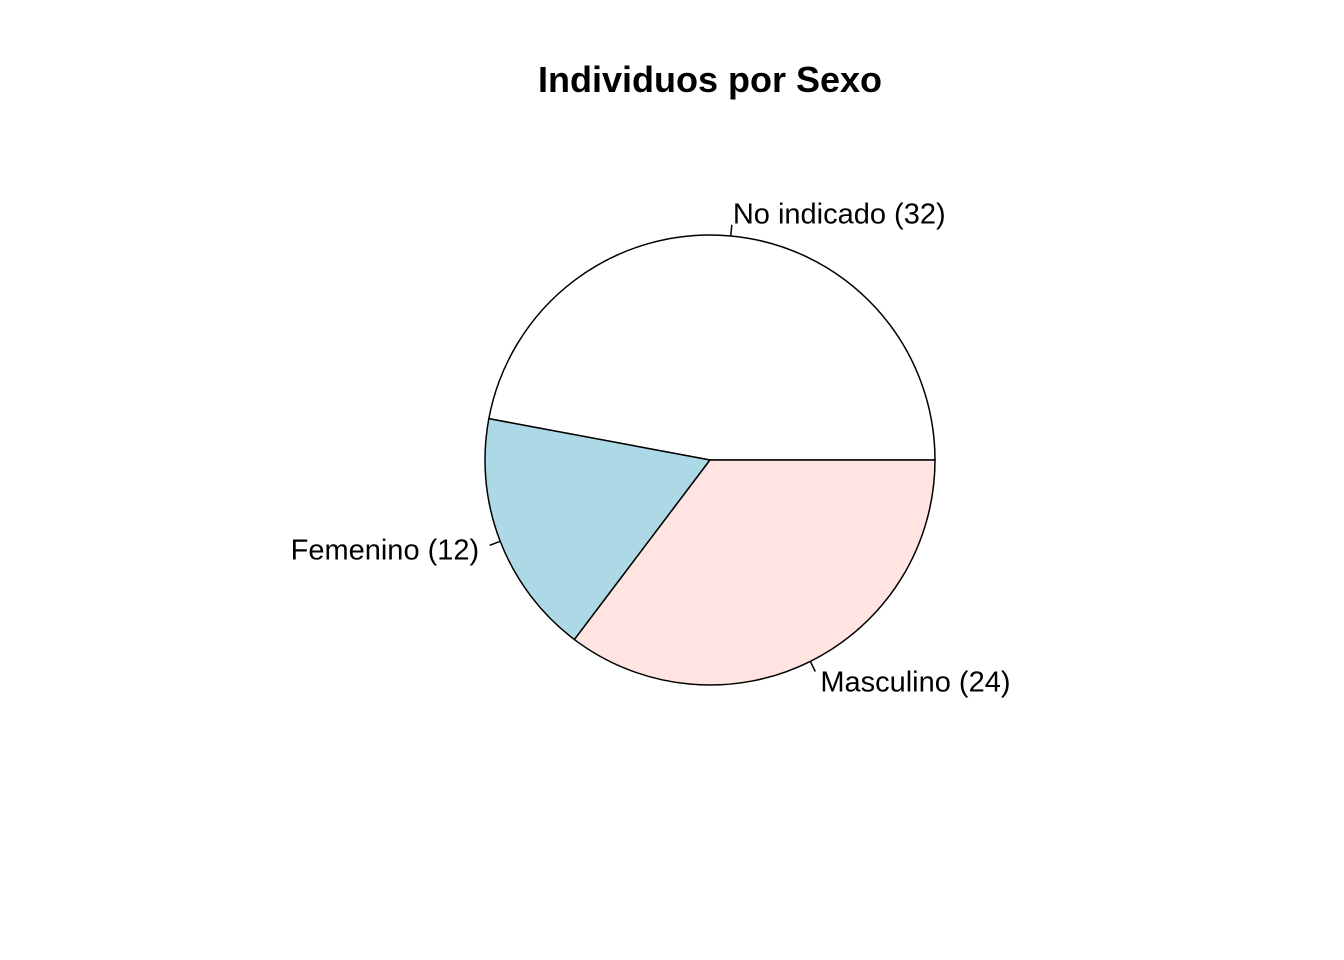  What do you see at coordinates (839, 215) in the screenshot?
I see `pie-slice-label: No indicado (32)` at bounding box center [839, 215].